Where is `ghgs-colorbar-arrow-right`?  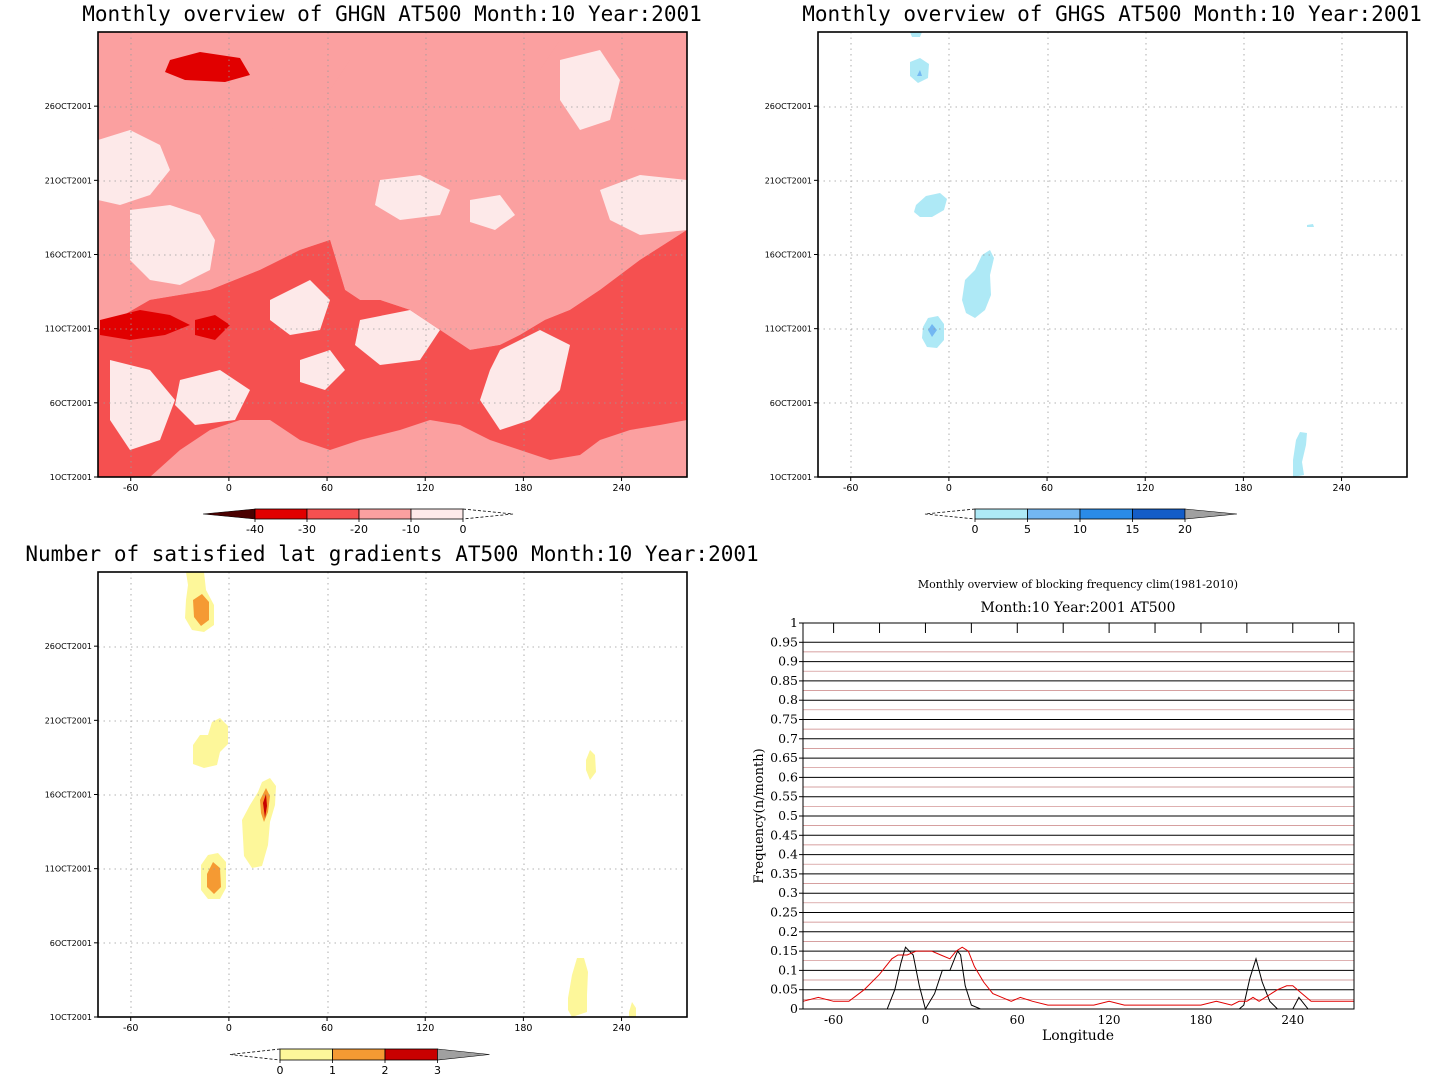
ghgs-colorbar-arrow-right is located at coordinates (1211, 514).